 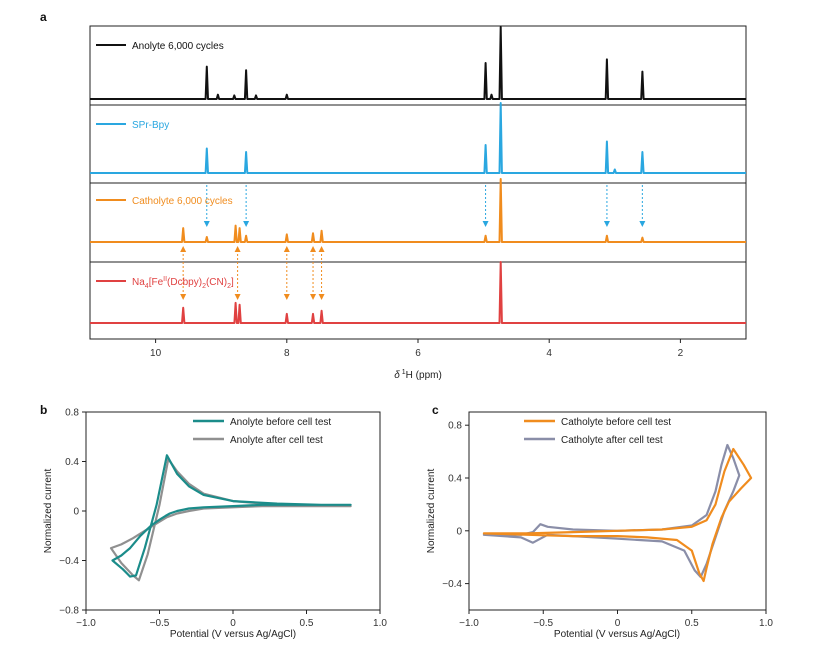 What do you see at coordinates (692, 623) in the screenshot?
I see `cv-c-xtick-label-3: 0.5` at bounding box center [692, 623].